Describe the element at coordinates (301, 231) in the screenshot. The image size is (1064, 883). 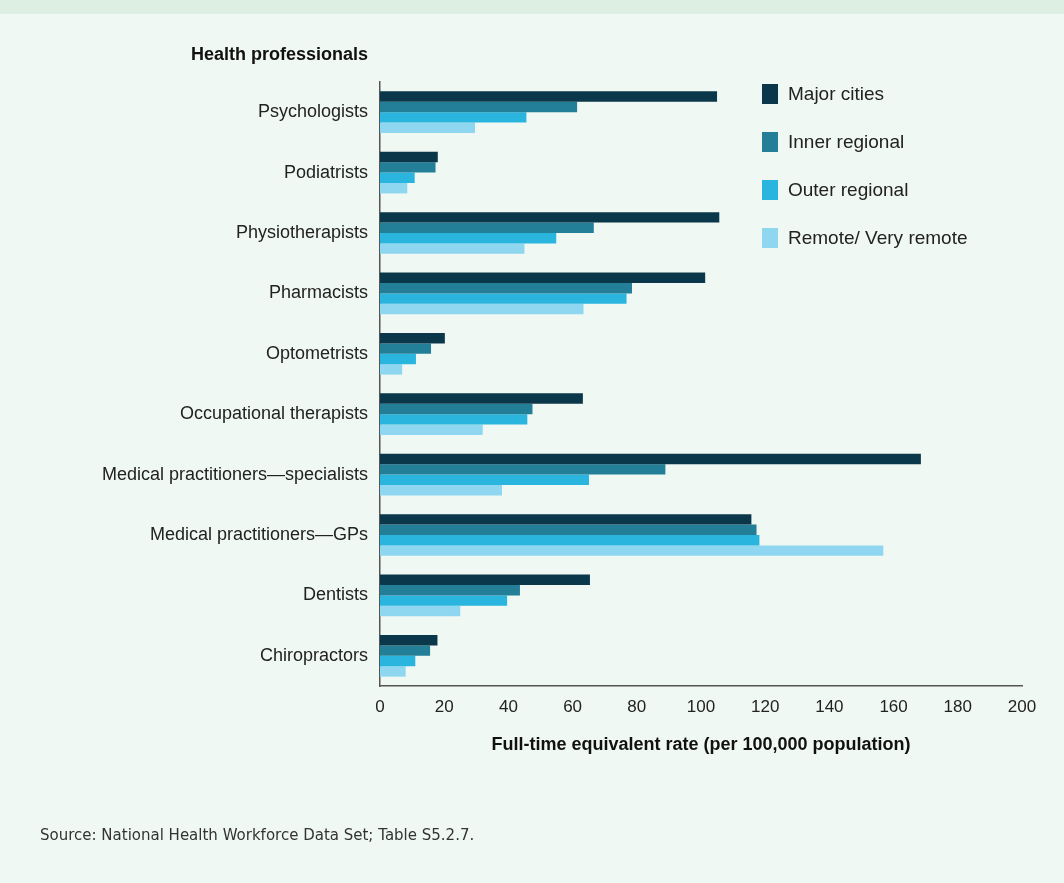
I see `y-tick-label: Physiotherapists` at that location.